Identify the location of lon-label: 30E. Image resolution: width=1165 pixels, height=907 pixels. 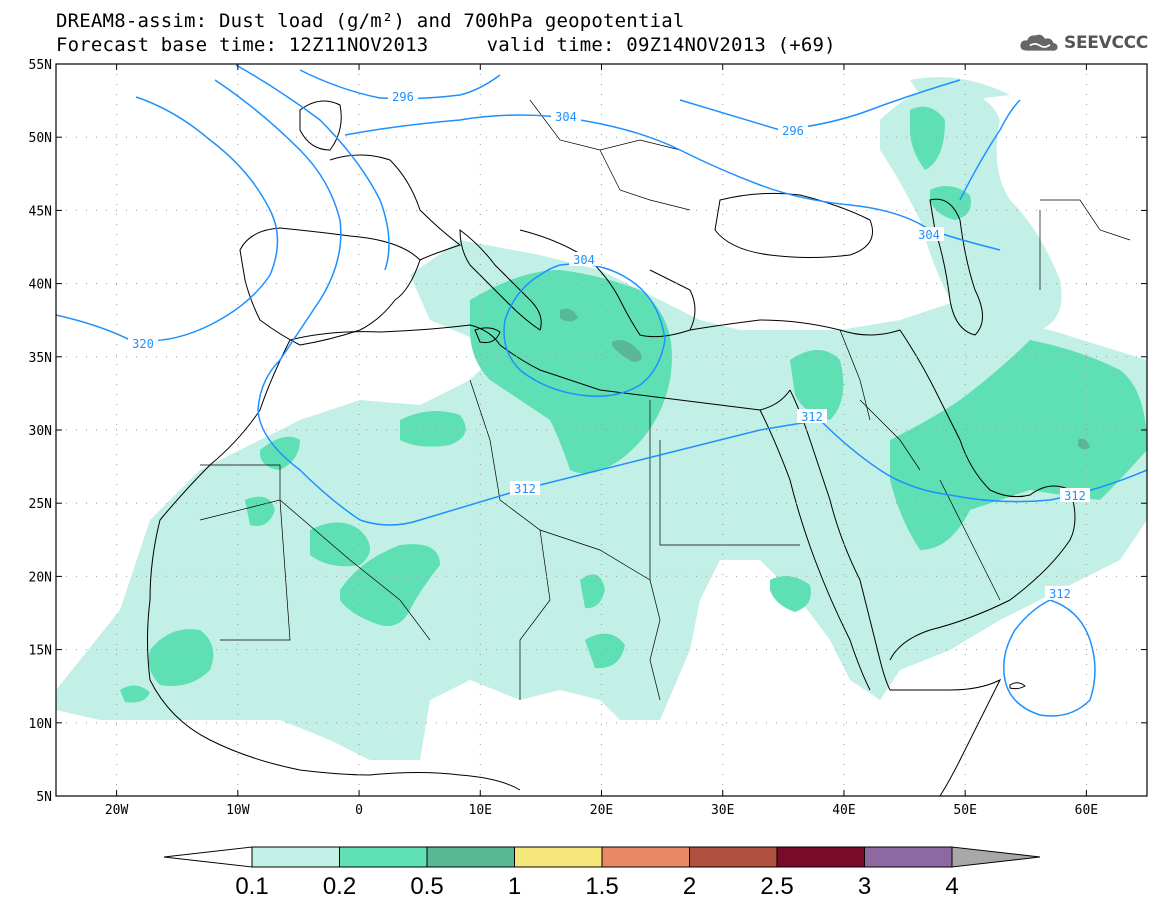
(722, 810).